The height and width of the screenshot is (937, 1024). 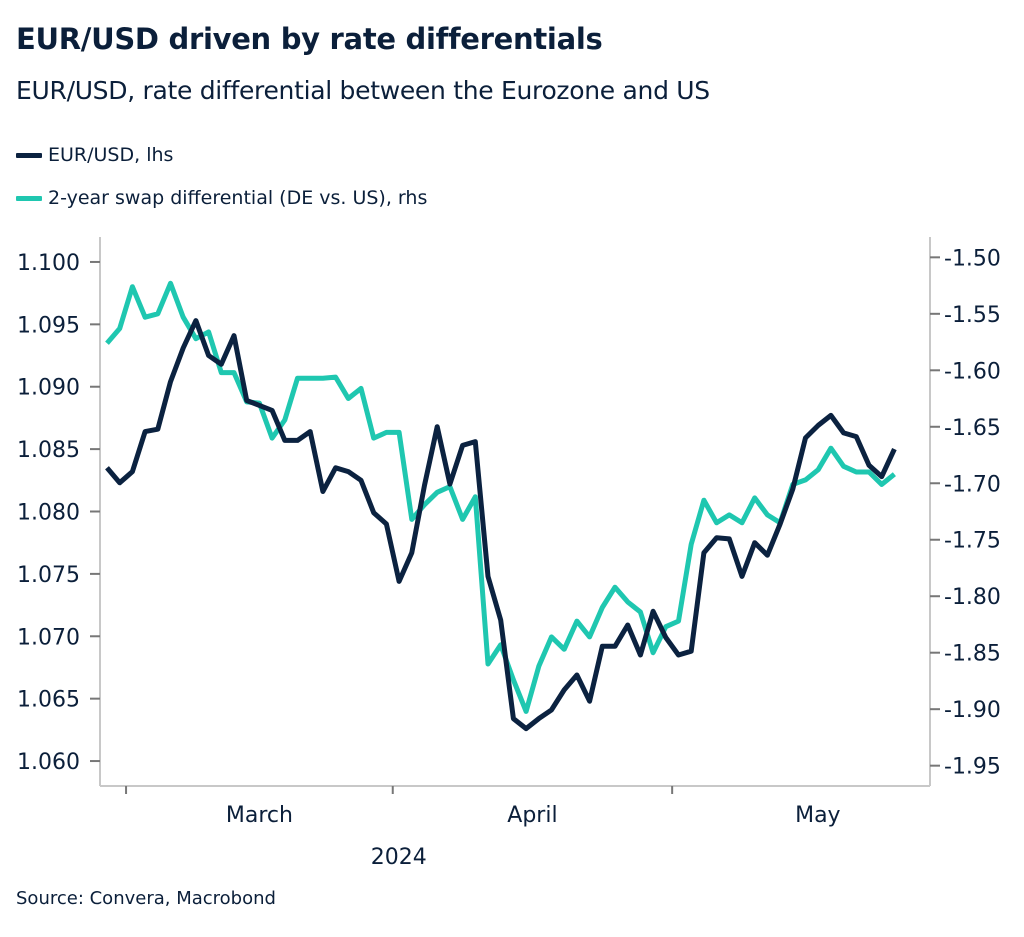 What do you see at coordinates (48, 263) in the screenshot?
I see `left-tick-label: 1.100` at bounding box center [48, 263].